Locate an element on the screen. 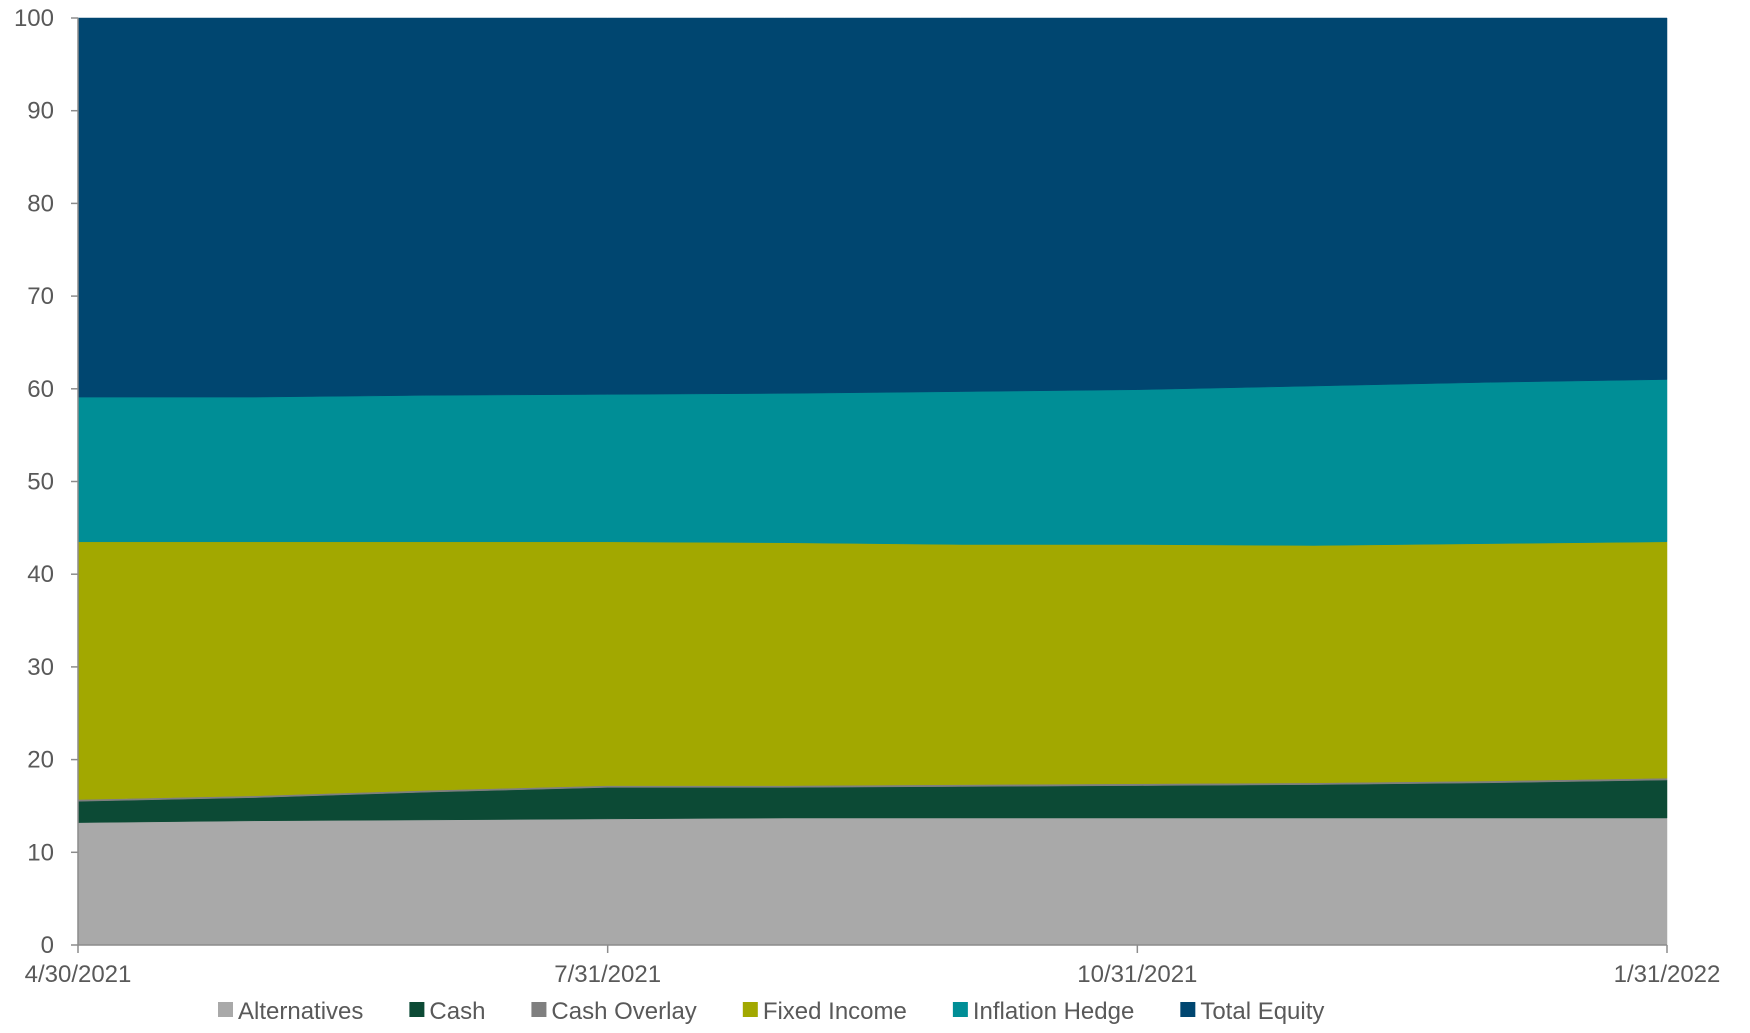 The image size is (1750, 1033). legend-item-alternatives: Alternatives is located at coordinates (290, 1011).